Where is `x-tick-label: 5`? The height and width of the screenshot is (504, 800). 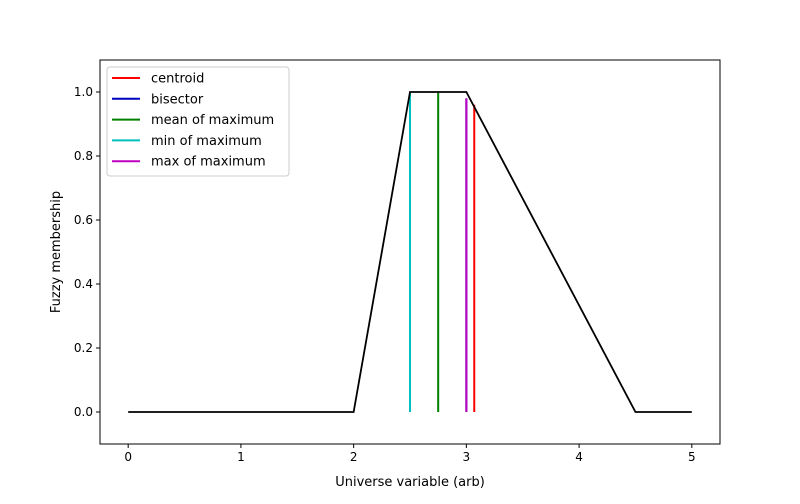 x-tick-label: 5 is located at coordinates (692, 457).